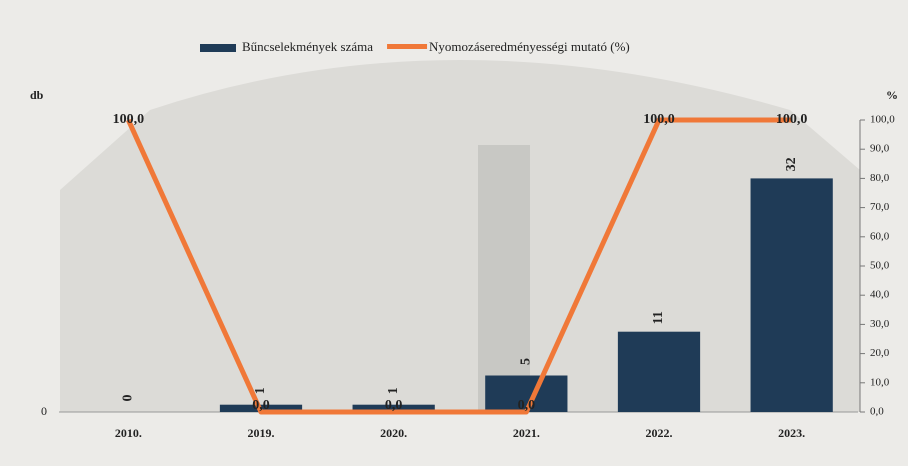 This screenshot has width=908, height=466. What do you see at coordinates (44, 411) in the screenshot?
I see `y-tick-label: 0` at bounding box center [44, 411].